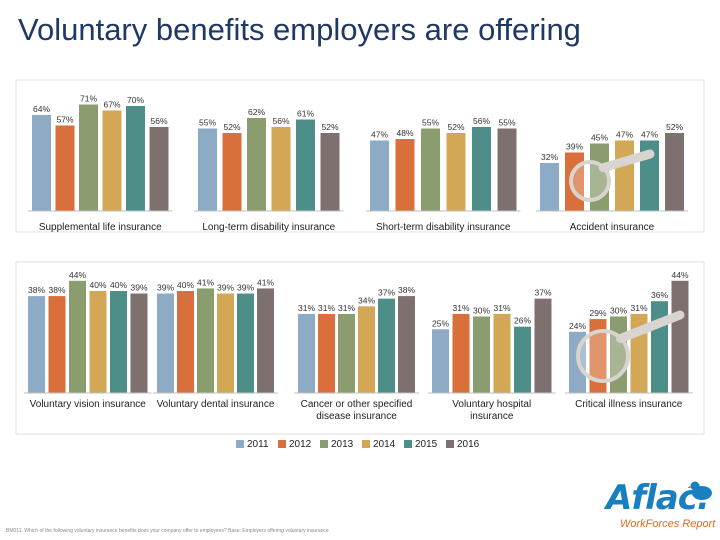 This screenshot has width=720, height=540. What do you see at coordinates (346, 308) in the screenshot?
I see `data-label-cancer-or-other-specified-disease-insurance-2013: 31%` at bounding box center [346, 308].